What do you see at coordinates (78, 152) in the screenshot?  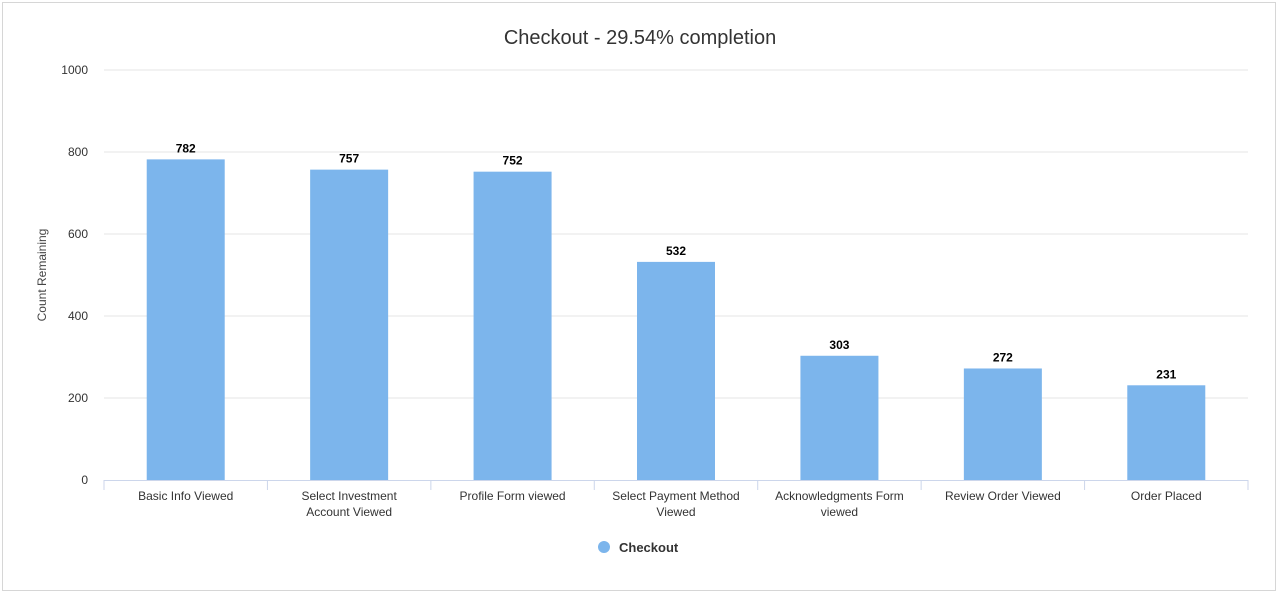 I see `y-tick-label: 800` at bounding box center [78, 152].